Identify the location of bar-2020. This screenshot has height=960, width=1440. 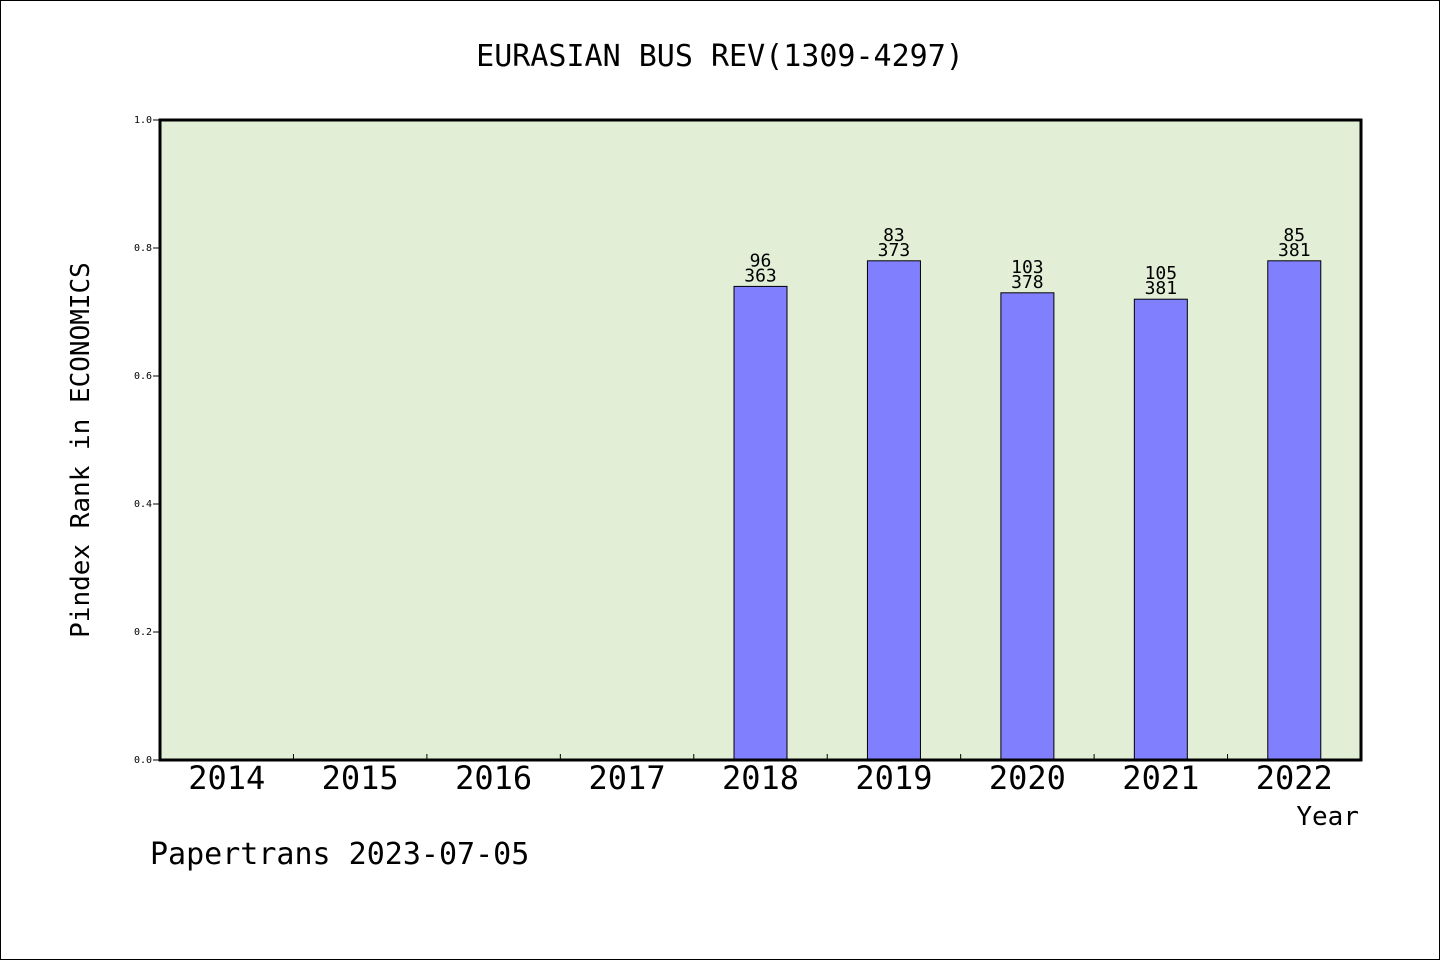
(1027, 526).